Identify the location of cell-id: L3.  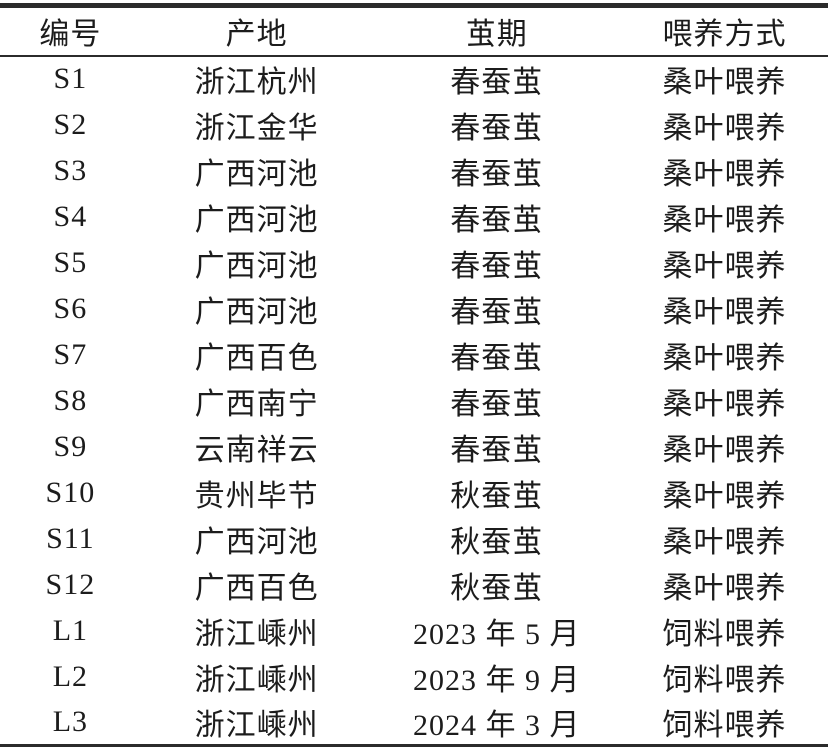
(70, 721).